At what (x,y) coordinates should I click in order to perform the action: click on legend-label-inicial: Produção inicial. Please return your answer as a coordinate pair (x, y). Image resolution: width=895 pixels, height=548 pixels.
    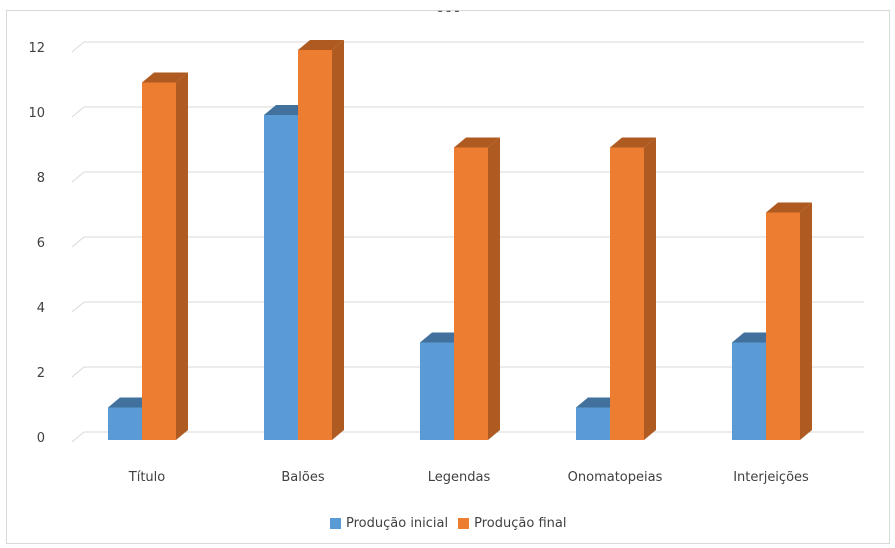
    Looking at the image, I should click on (397, 523).